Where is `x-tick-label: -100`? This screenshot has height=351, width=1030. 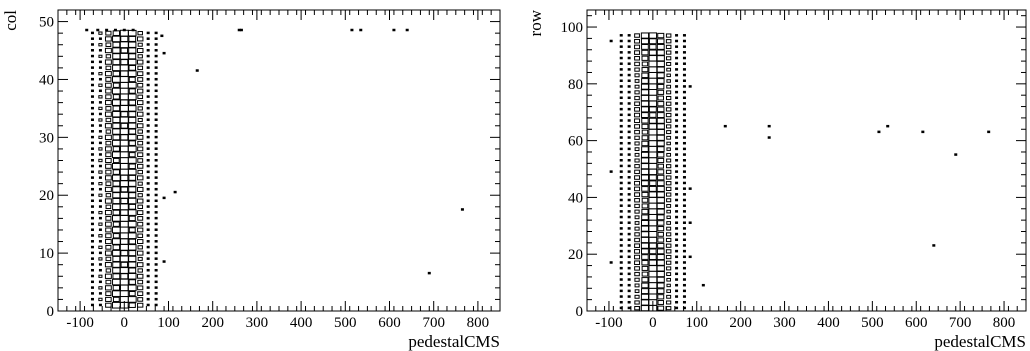
x-tick-label: -100 is located at coordinates (609, 323).